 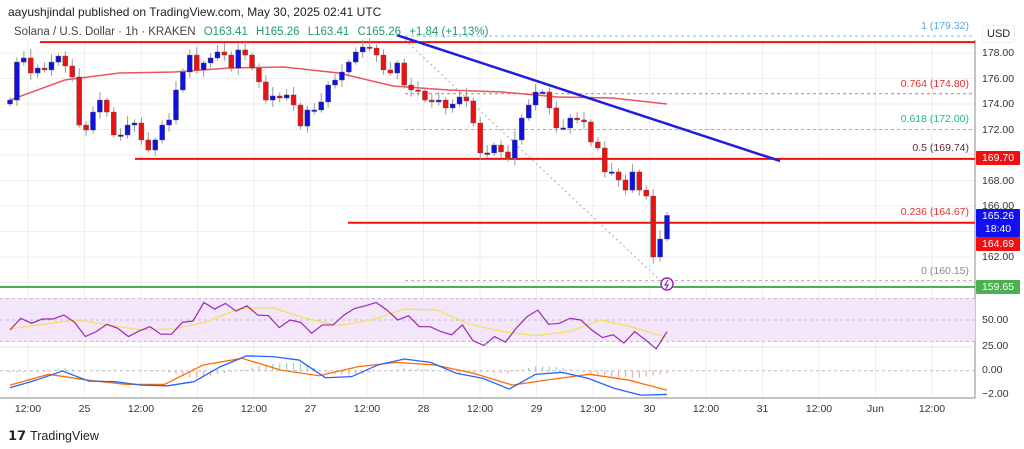 I want to click on price-tick: 172.00, so click(x=998, y=129).